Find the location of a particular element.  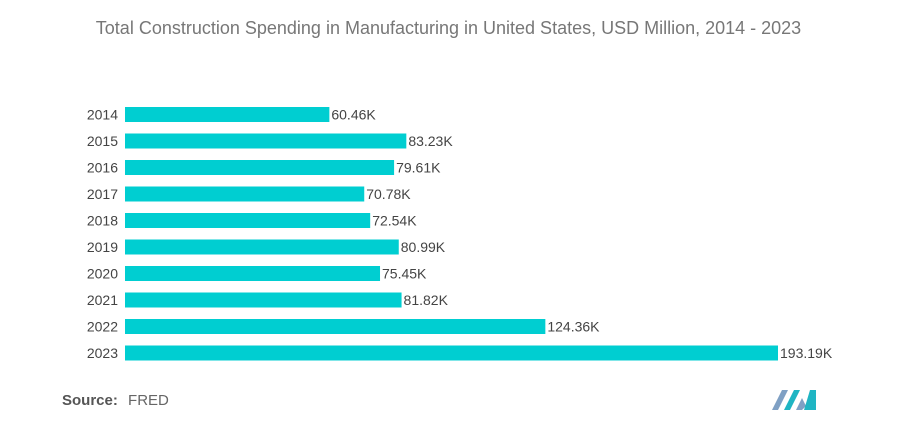

source-value: FRED is located at coordinates (148, 400).